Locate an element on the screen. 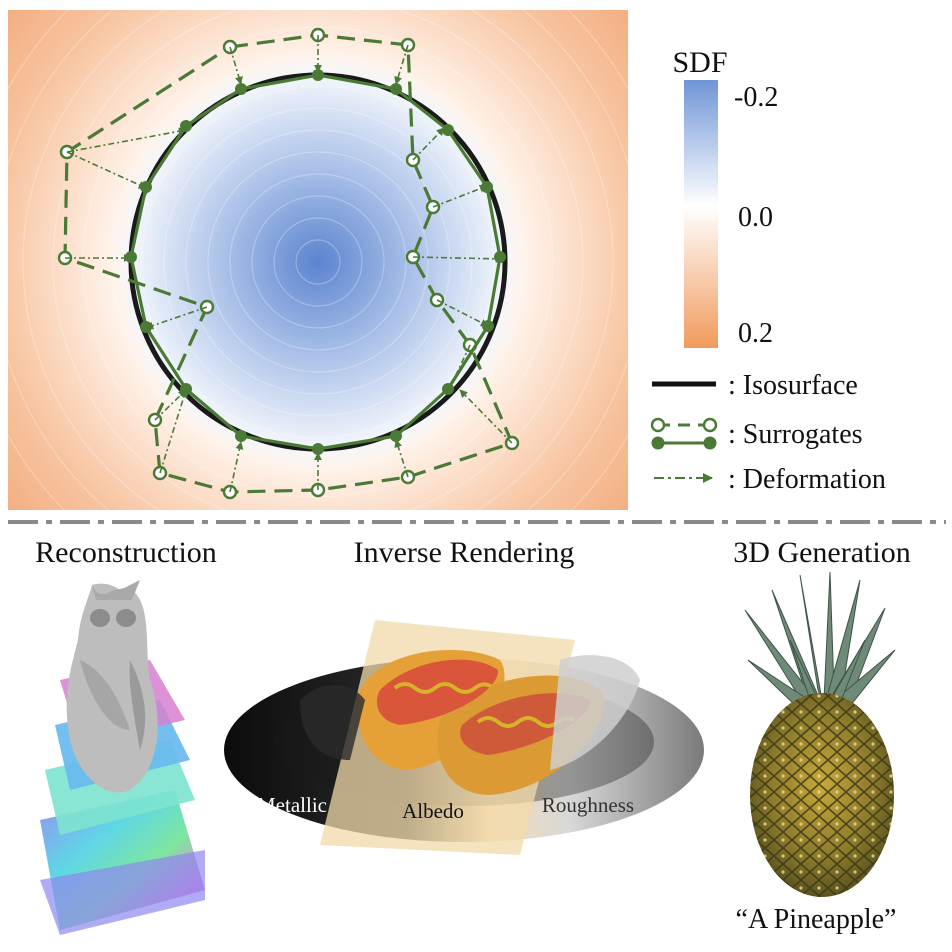  owl-reconstruction-image is located at coordinates (122, 757).